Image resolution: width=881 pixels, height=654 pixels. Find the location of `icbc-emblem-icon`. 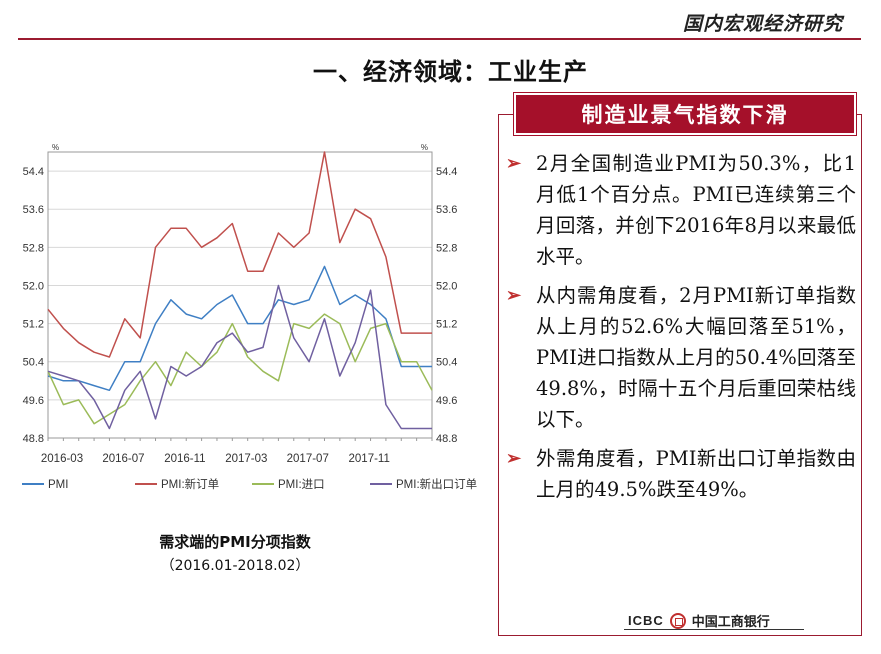

icbc-emblem-icon is located at coordinates (677, 620).